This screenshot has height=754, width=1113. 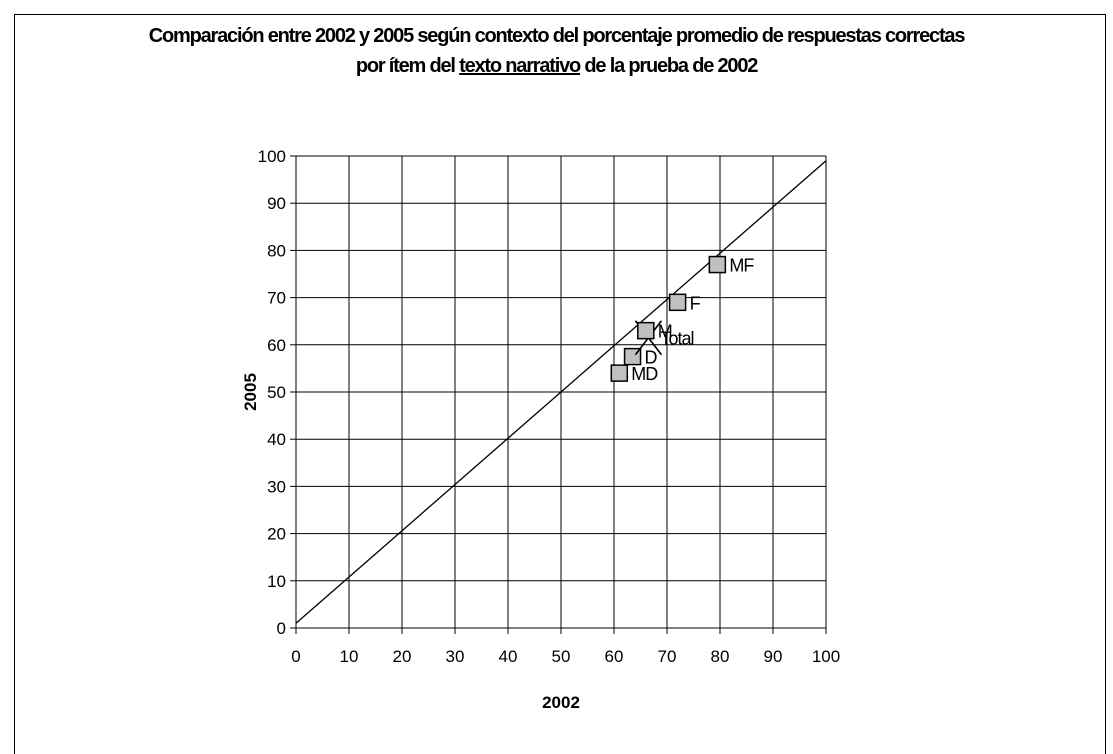 I want to click on point-label-total: Total, so click(x=676, y=339).